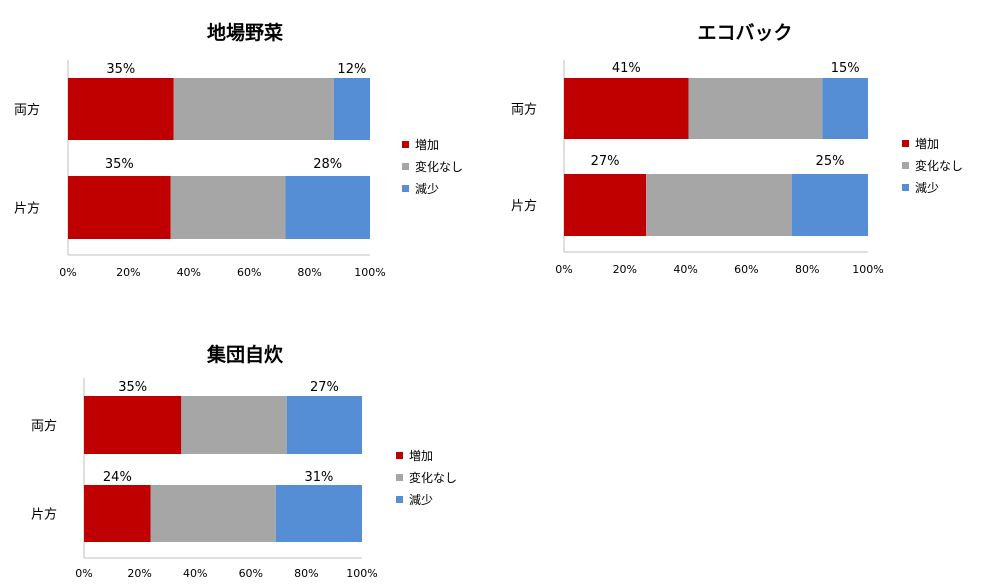 This screenshot has width=987, height=587. I want to click on data-label-decrease: 15%, so click(845, 68).